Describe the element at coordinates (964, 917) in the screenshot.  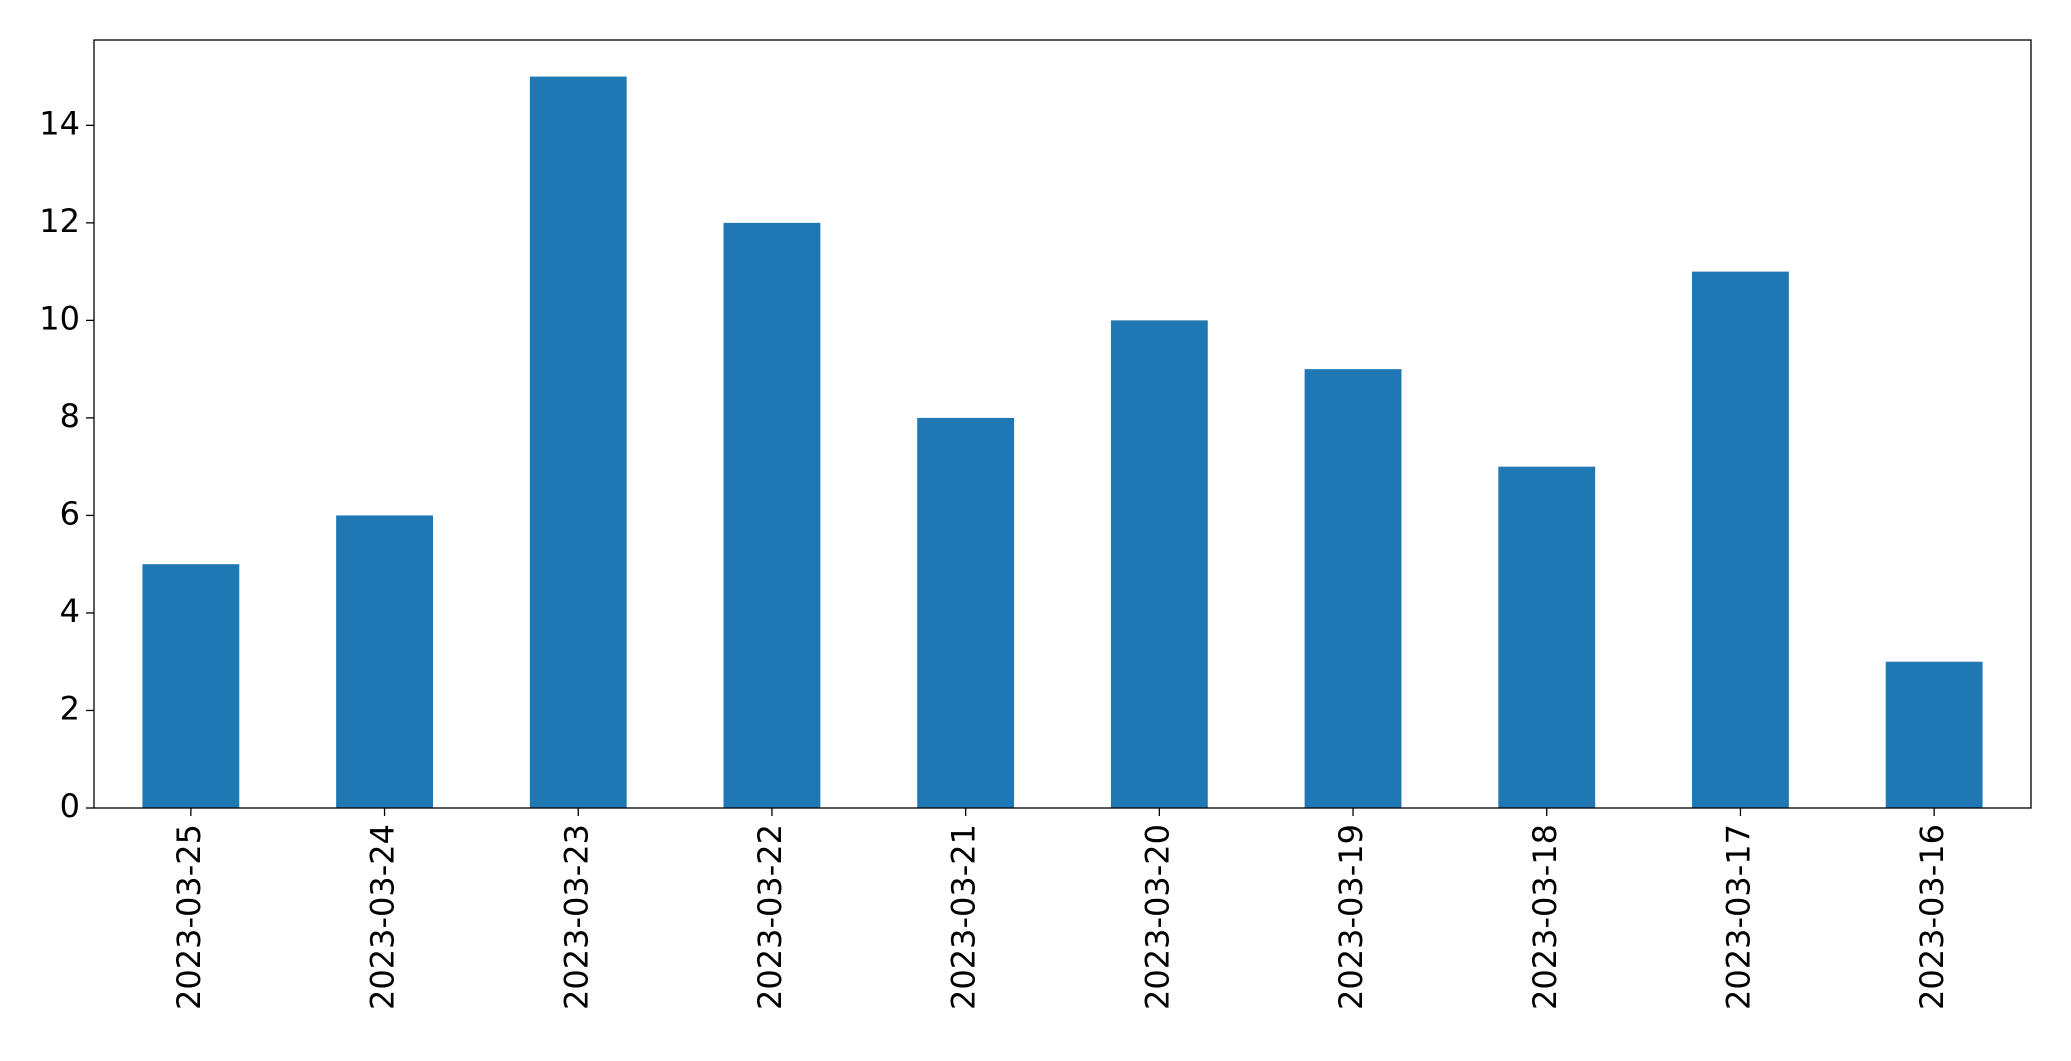
I see `x-tick-label: 2023-03-21` at that location.